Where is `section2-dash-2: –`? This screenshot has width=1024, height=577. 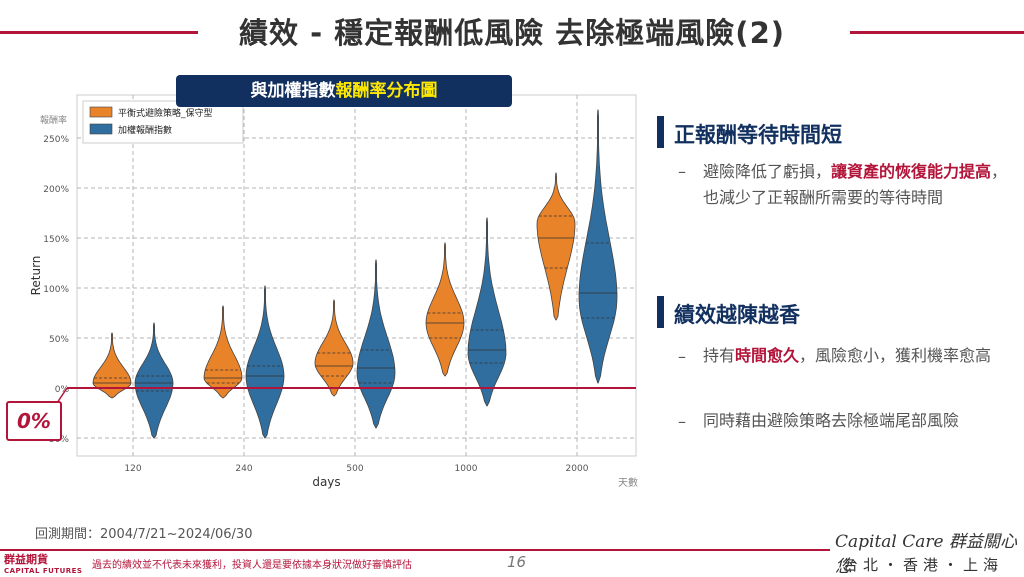 section2-dash-2: – is located at coordinates (682, 421).